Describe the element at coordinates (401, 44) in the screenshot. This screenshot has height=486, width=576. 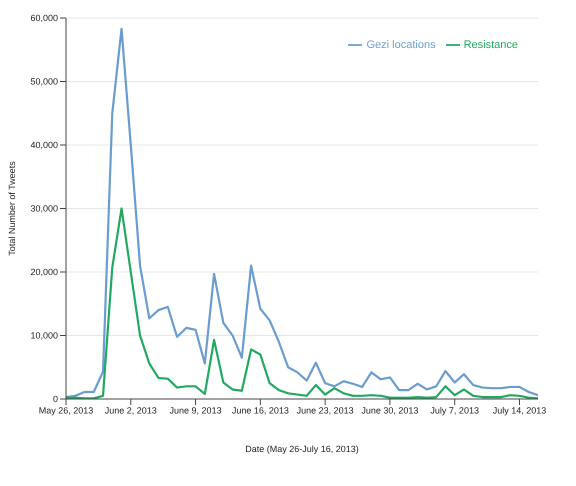
I see `legend-label: Gezi locations` at that location.